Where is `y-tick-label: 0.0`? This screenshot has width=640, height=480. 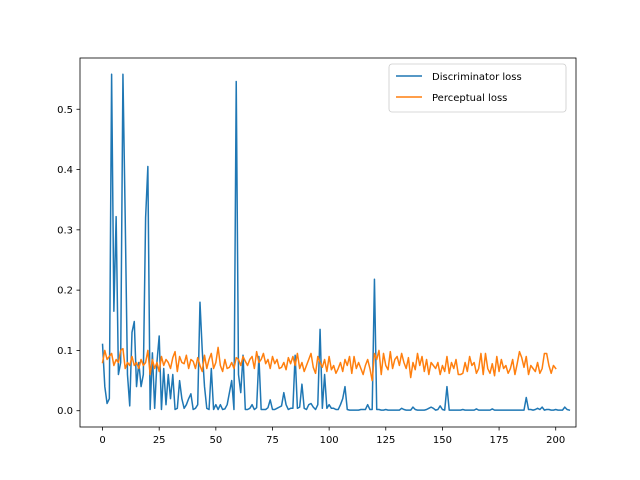 y-tick-label: 0.0 is located at coordinates (65, 411).